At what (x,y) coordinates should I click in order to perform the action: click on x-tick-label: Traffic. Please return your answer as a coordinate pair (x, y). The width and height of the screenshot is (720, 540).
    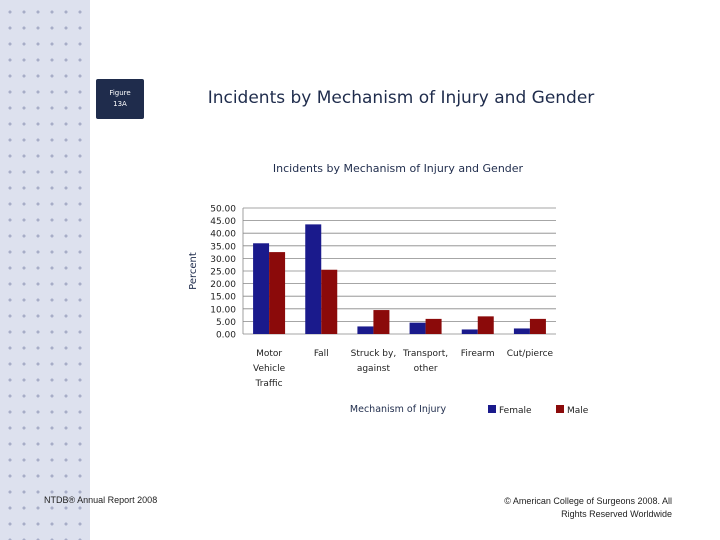
    Looking at the image, I should click on (269, 384).